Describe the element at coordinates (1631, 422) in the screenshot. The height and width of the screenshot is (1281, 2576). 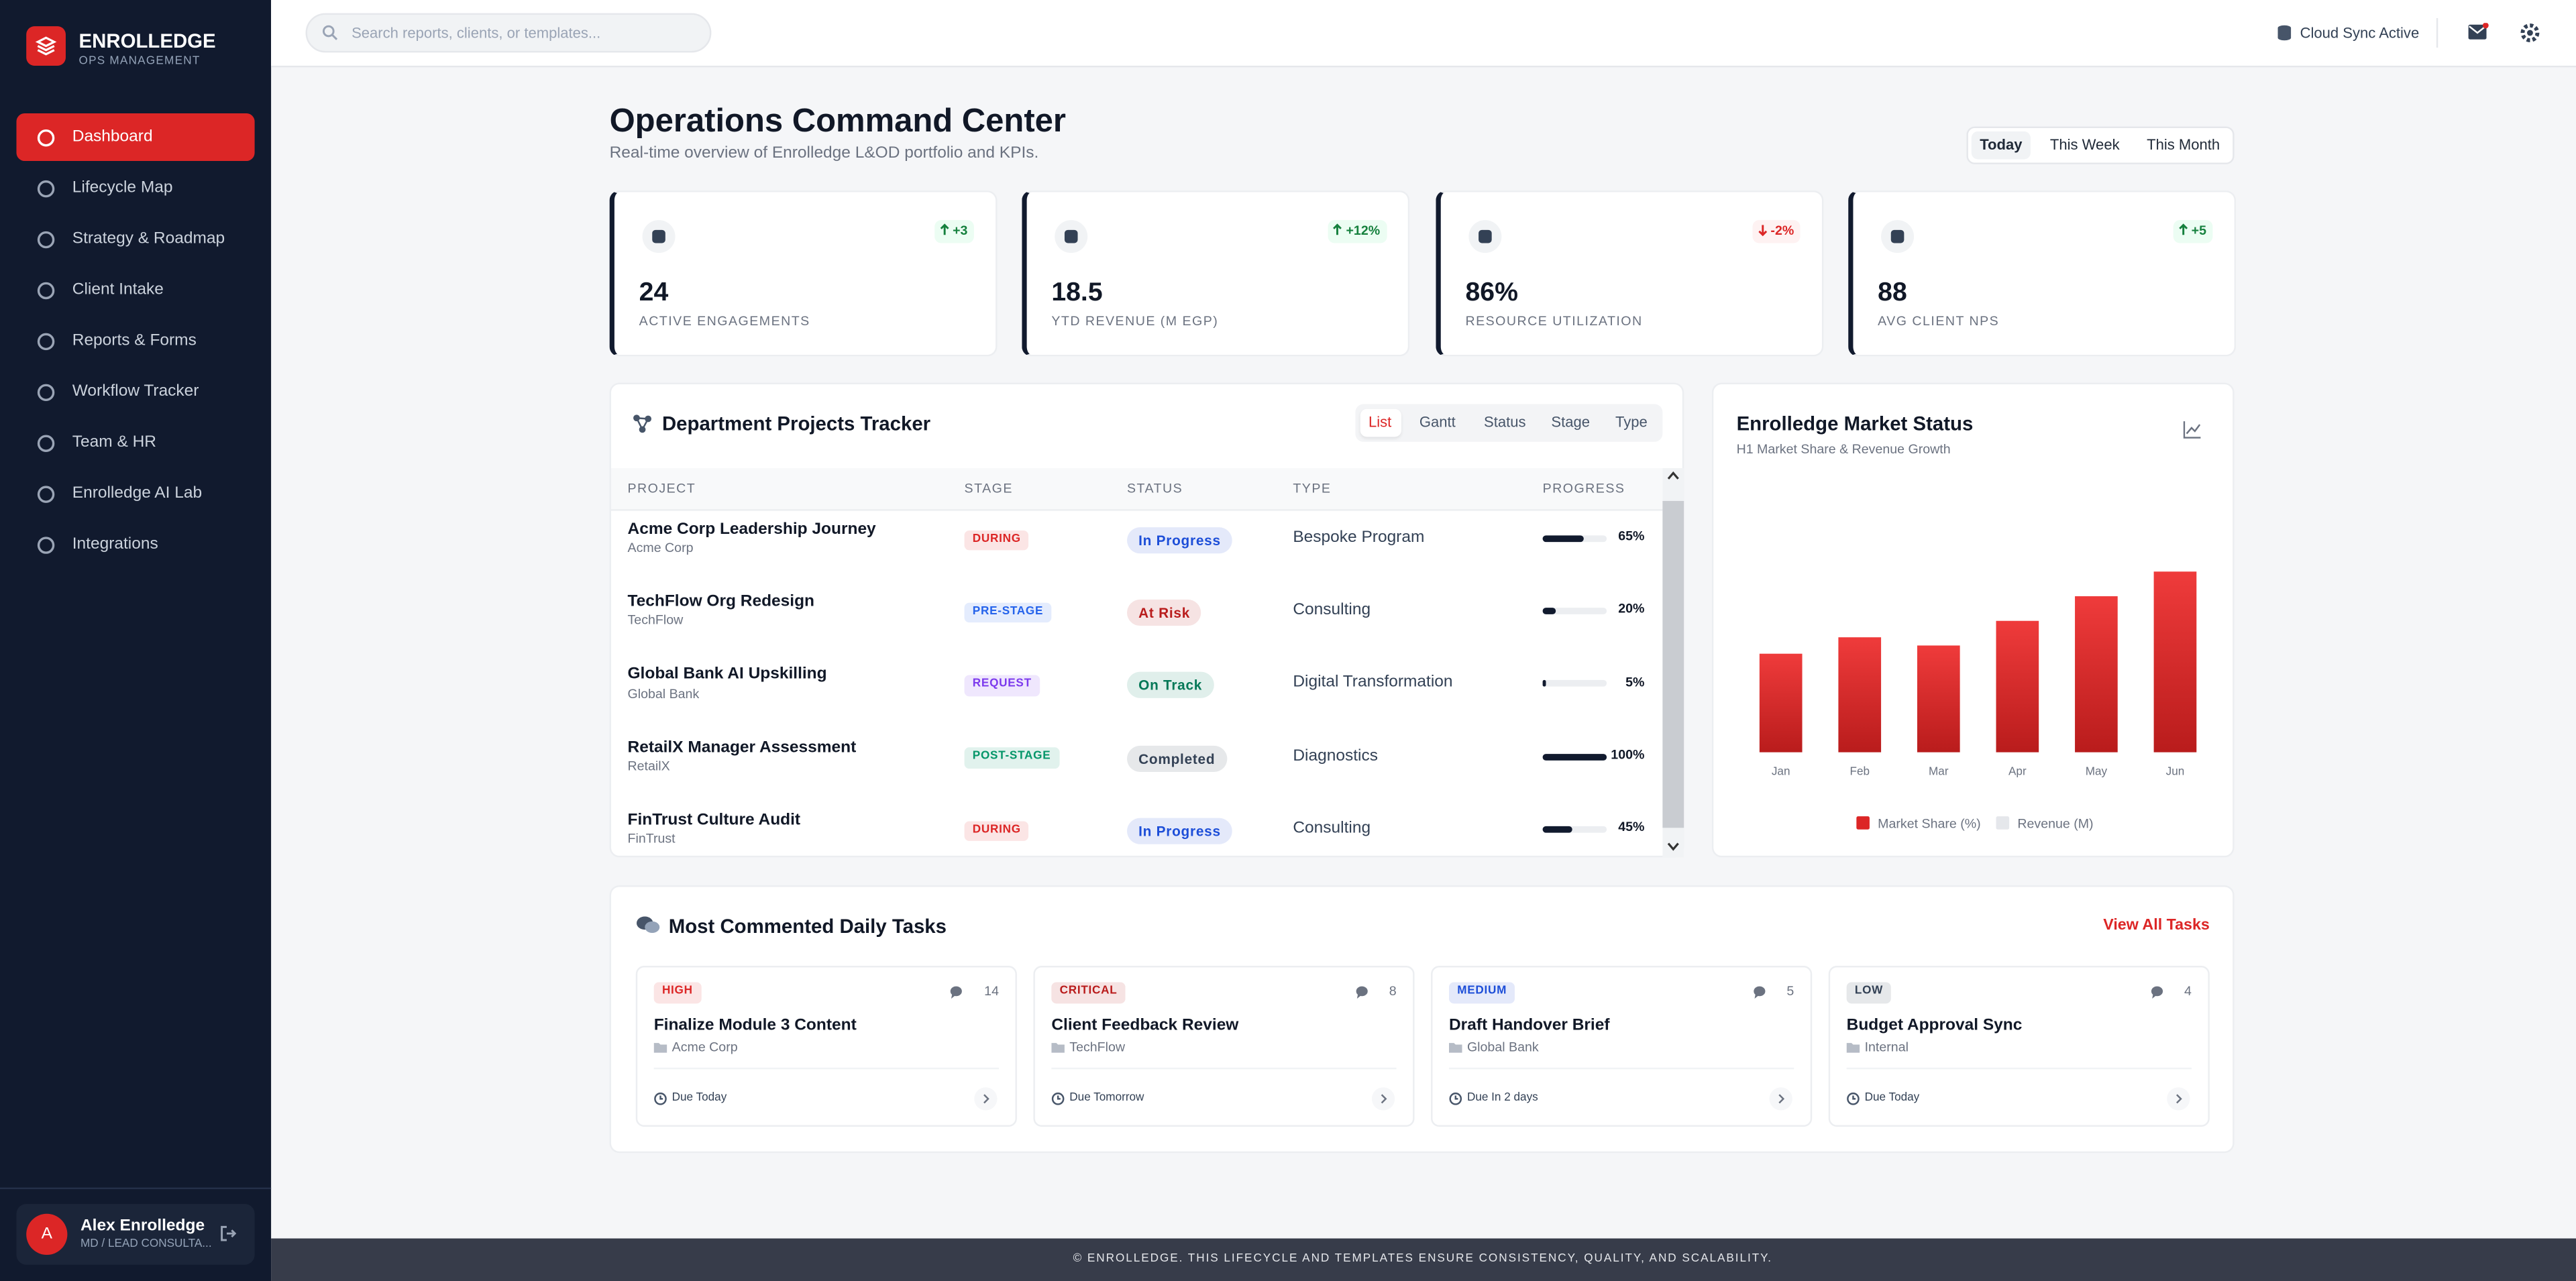
I see `tracker-tab: Type` at that location.